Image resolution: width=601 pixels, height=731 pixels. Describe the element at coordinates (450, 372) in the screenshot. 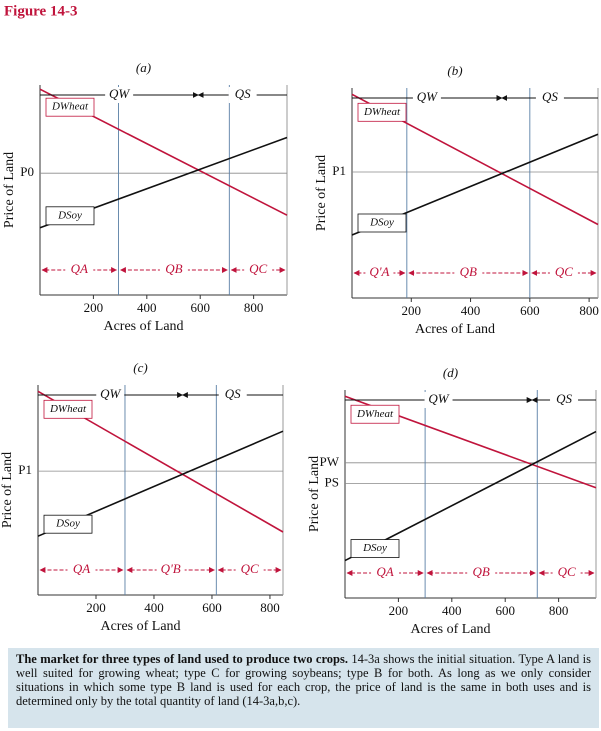

I see `panel-label: (d)` at that location.